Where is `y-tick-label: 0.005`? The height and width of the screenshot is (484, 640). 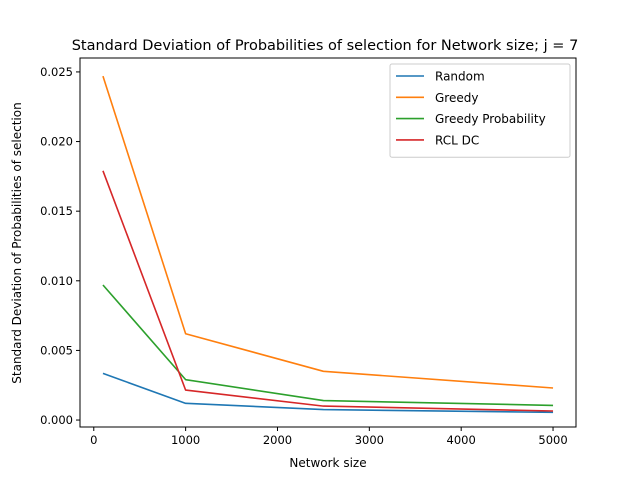
y-tick-label: 0.005 is located at coordinates (56, 350).